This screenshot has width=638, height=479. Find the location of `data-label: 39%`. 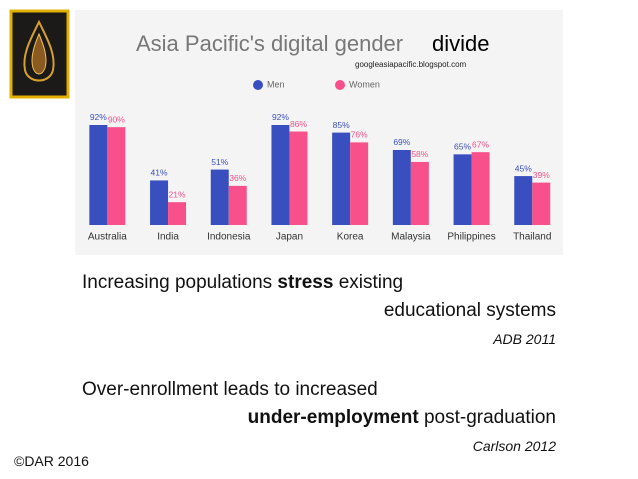

data-label: 39% is located at coordinates (541, 175).